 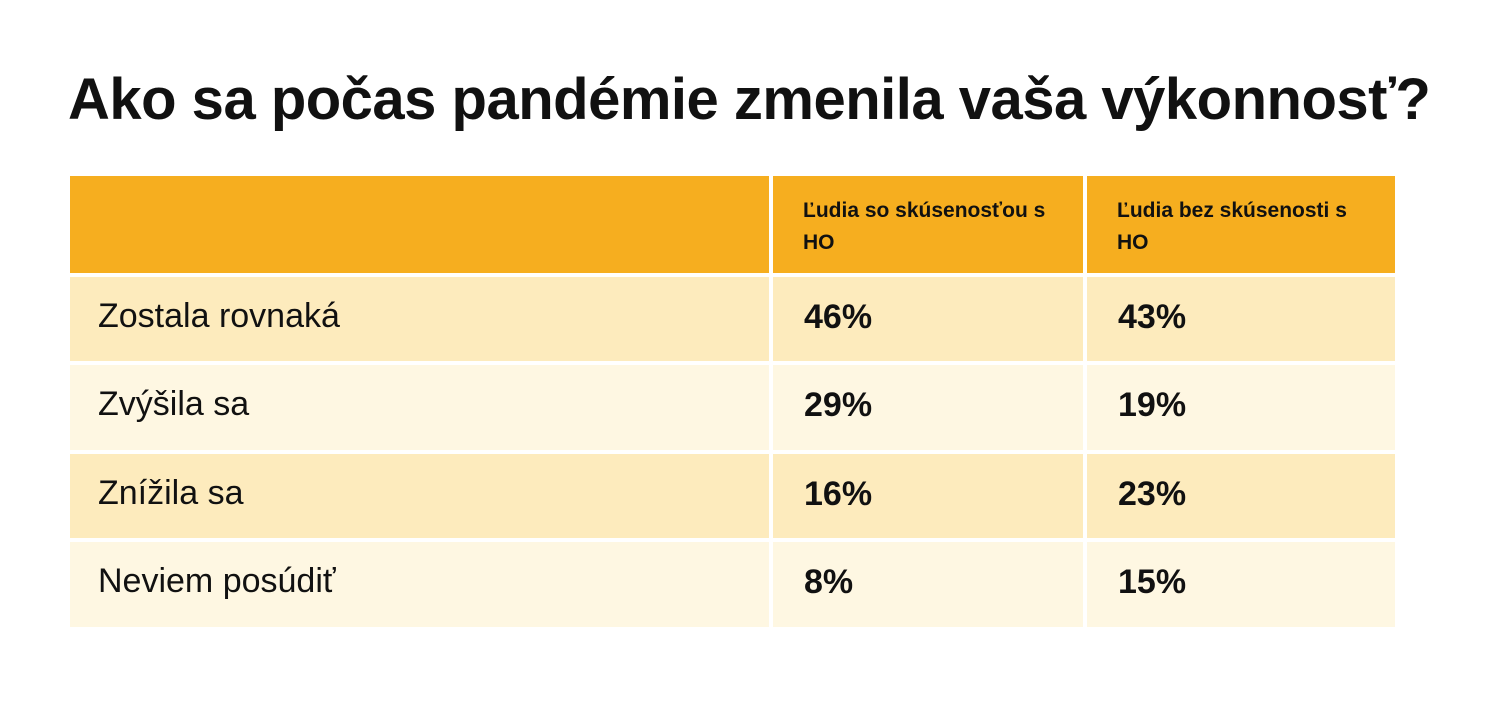 I want to click on header-cell-with-experience: Ľudia so skúsenosťou s HO, so click(x=928, y=224).